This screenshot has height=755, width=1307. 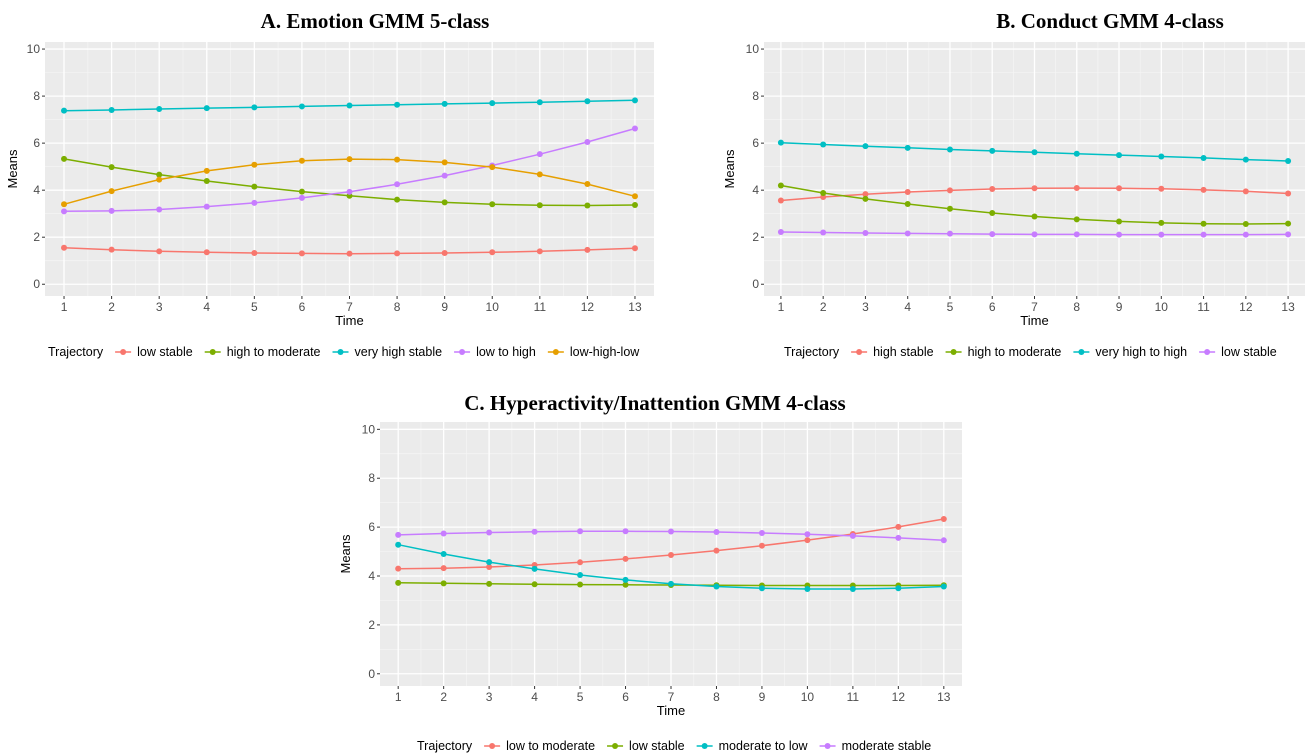 I want to click on x-tick-label: 8, so click(x=397, y=307).